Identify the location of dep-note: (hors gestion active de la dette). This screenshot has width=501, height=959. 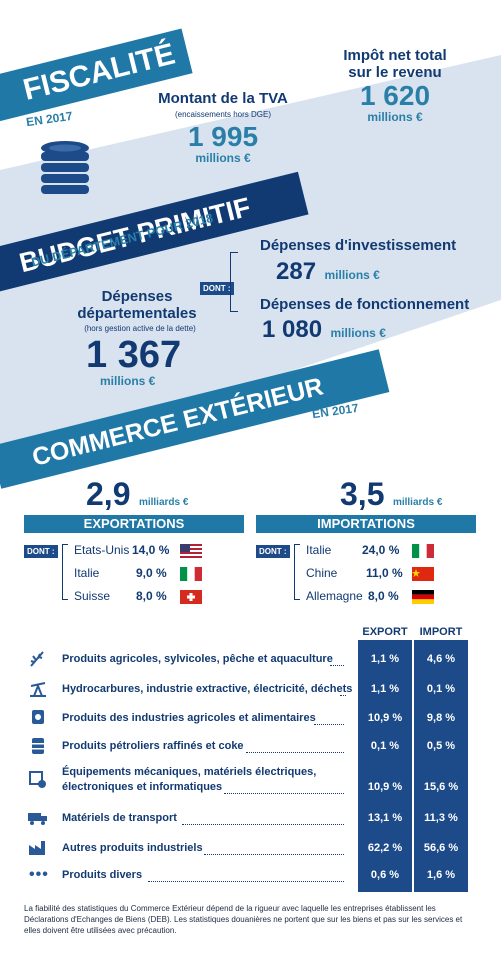
(140, 328).